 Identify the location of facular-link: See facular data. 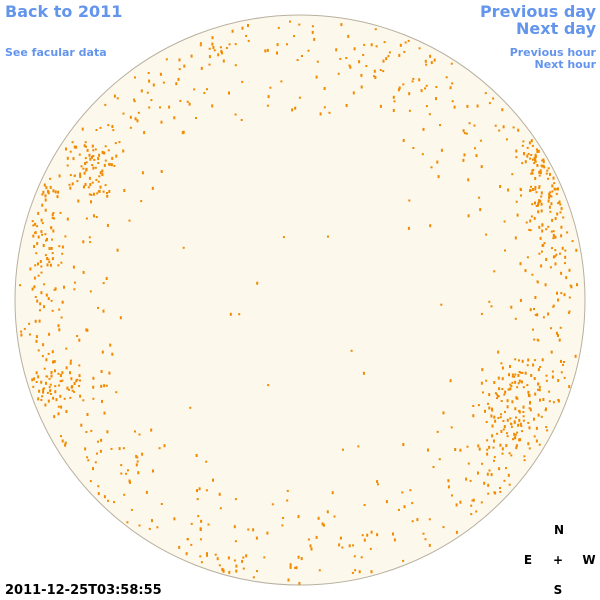
(56, 52).